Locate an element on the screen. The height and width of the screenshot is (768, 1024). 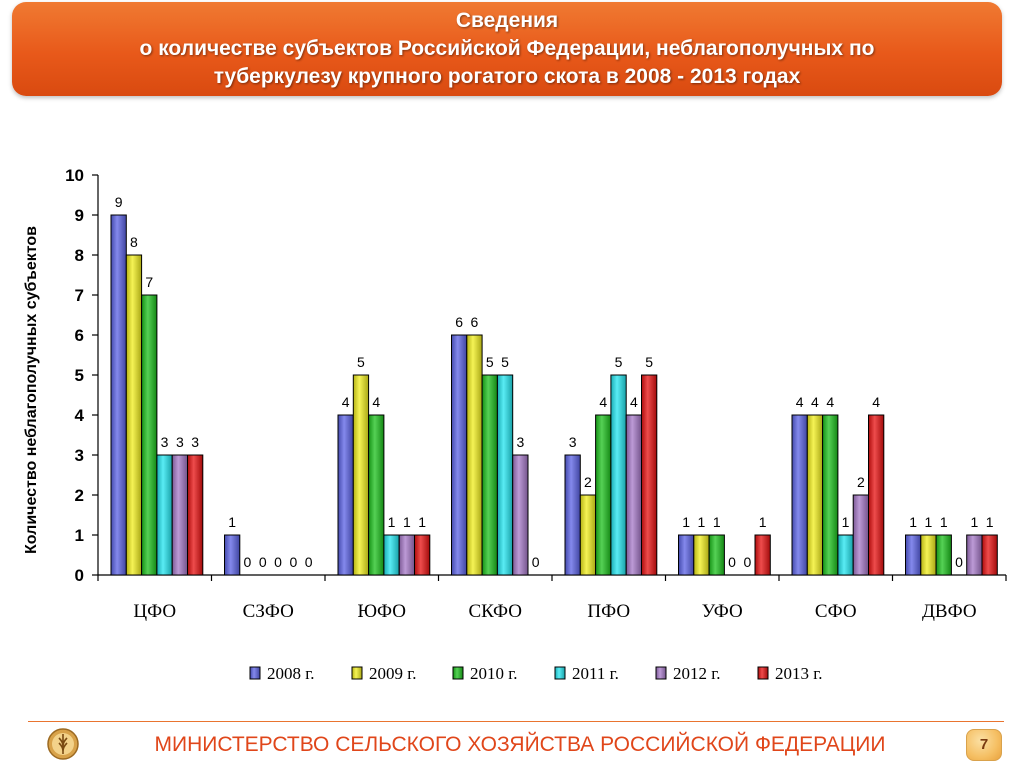
legend-label: 2010 г. is located at coordinates (494, 673).